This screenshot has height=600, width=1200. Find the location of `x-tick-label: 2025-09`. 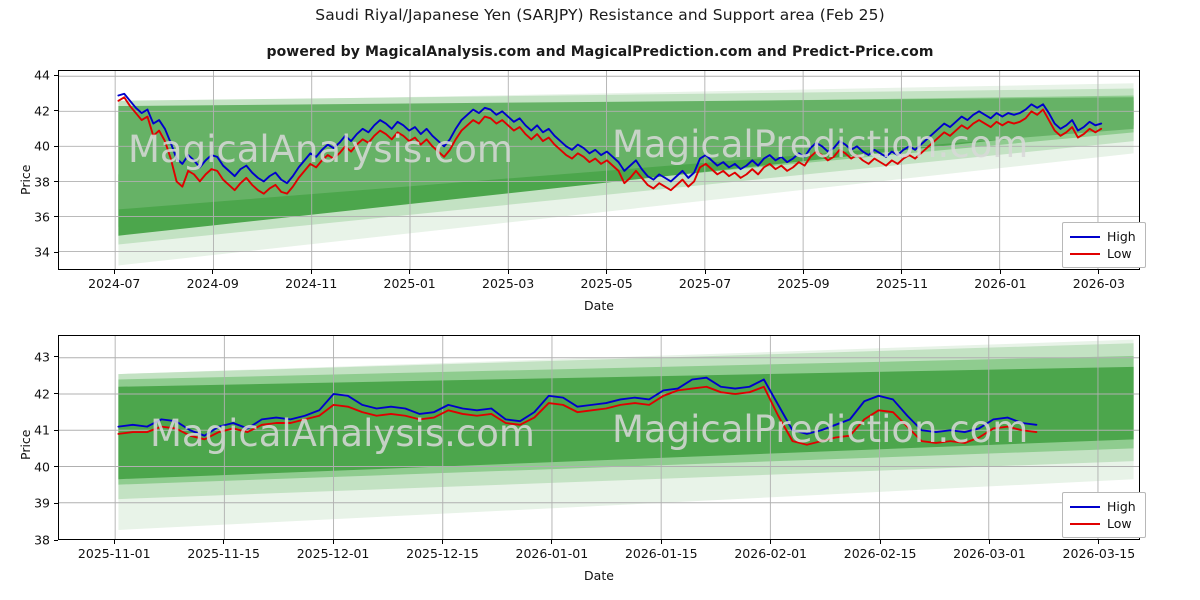

x-tick-label: 2025-09 is located at coordinates (803, 283).